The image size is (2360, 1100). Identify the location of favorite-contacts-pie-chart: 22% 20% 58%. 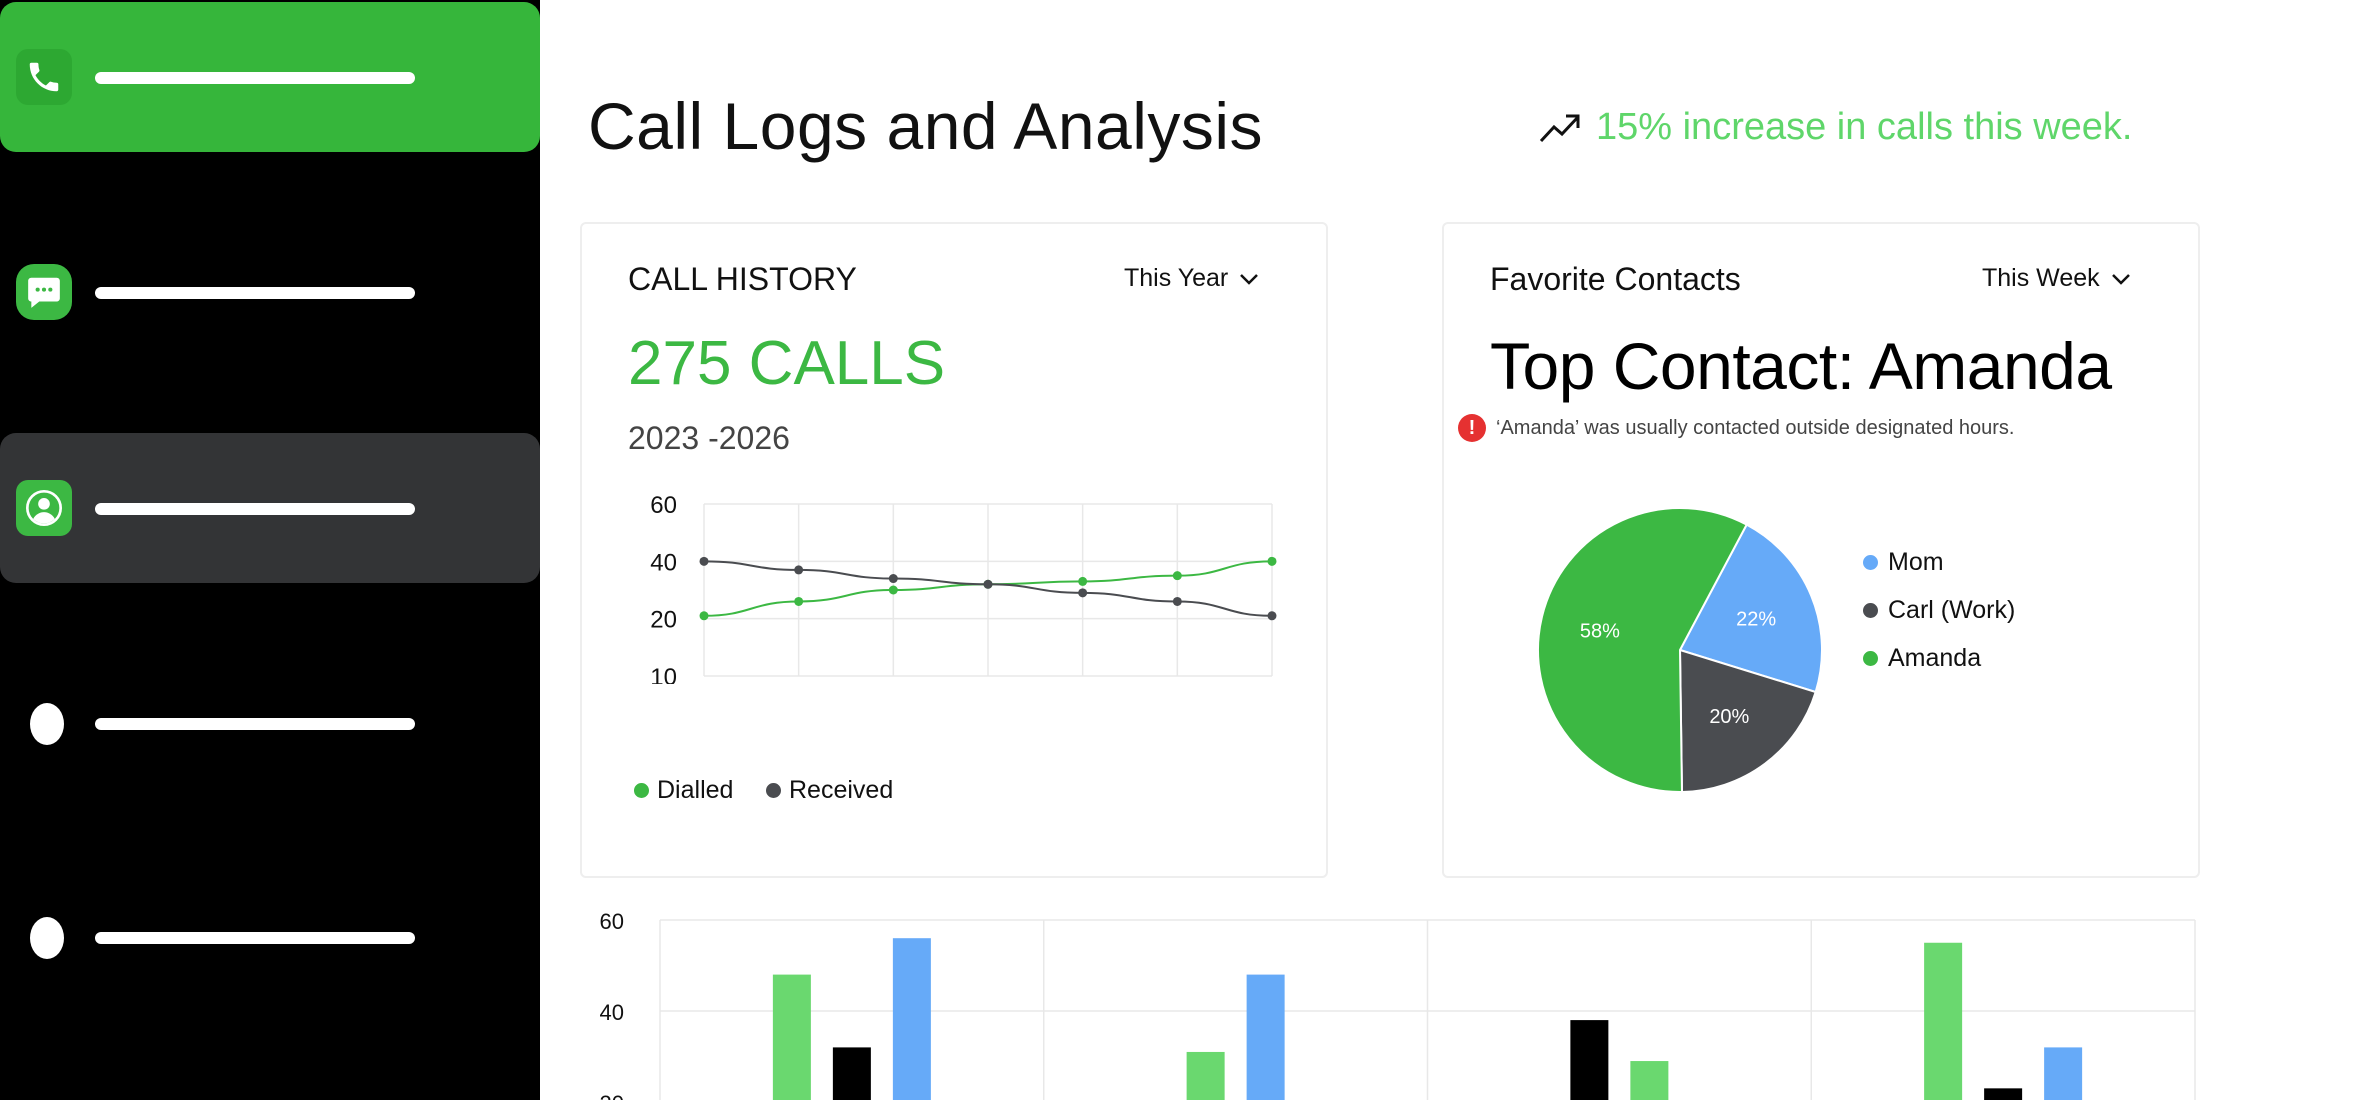
(1680, 650).